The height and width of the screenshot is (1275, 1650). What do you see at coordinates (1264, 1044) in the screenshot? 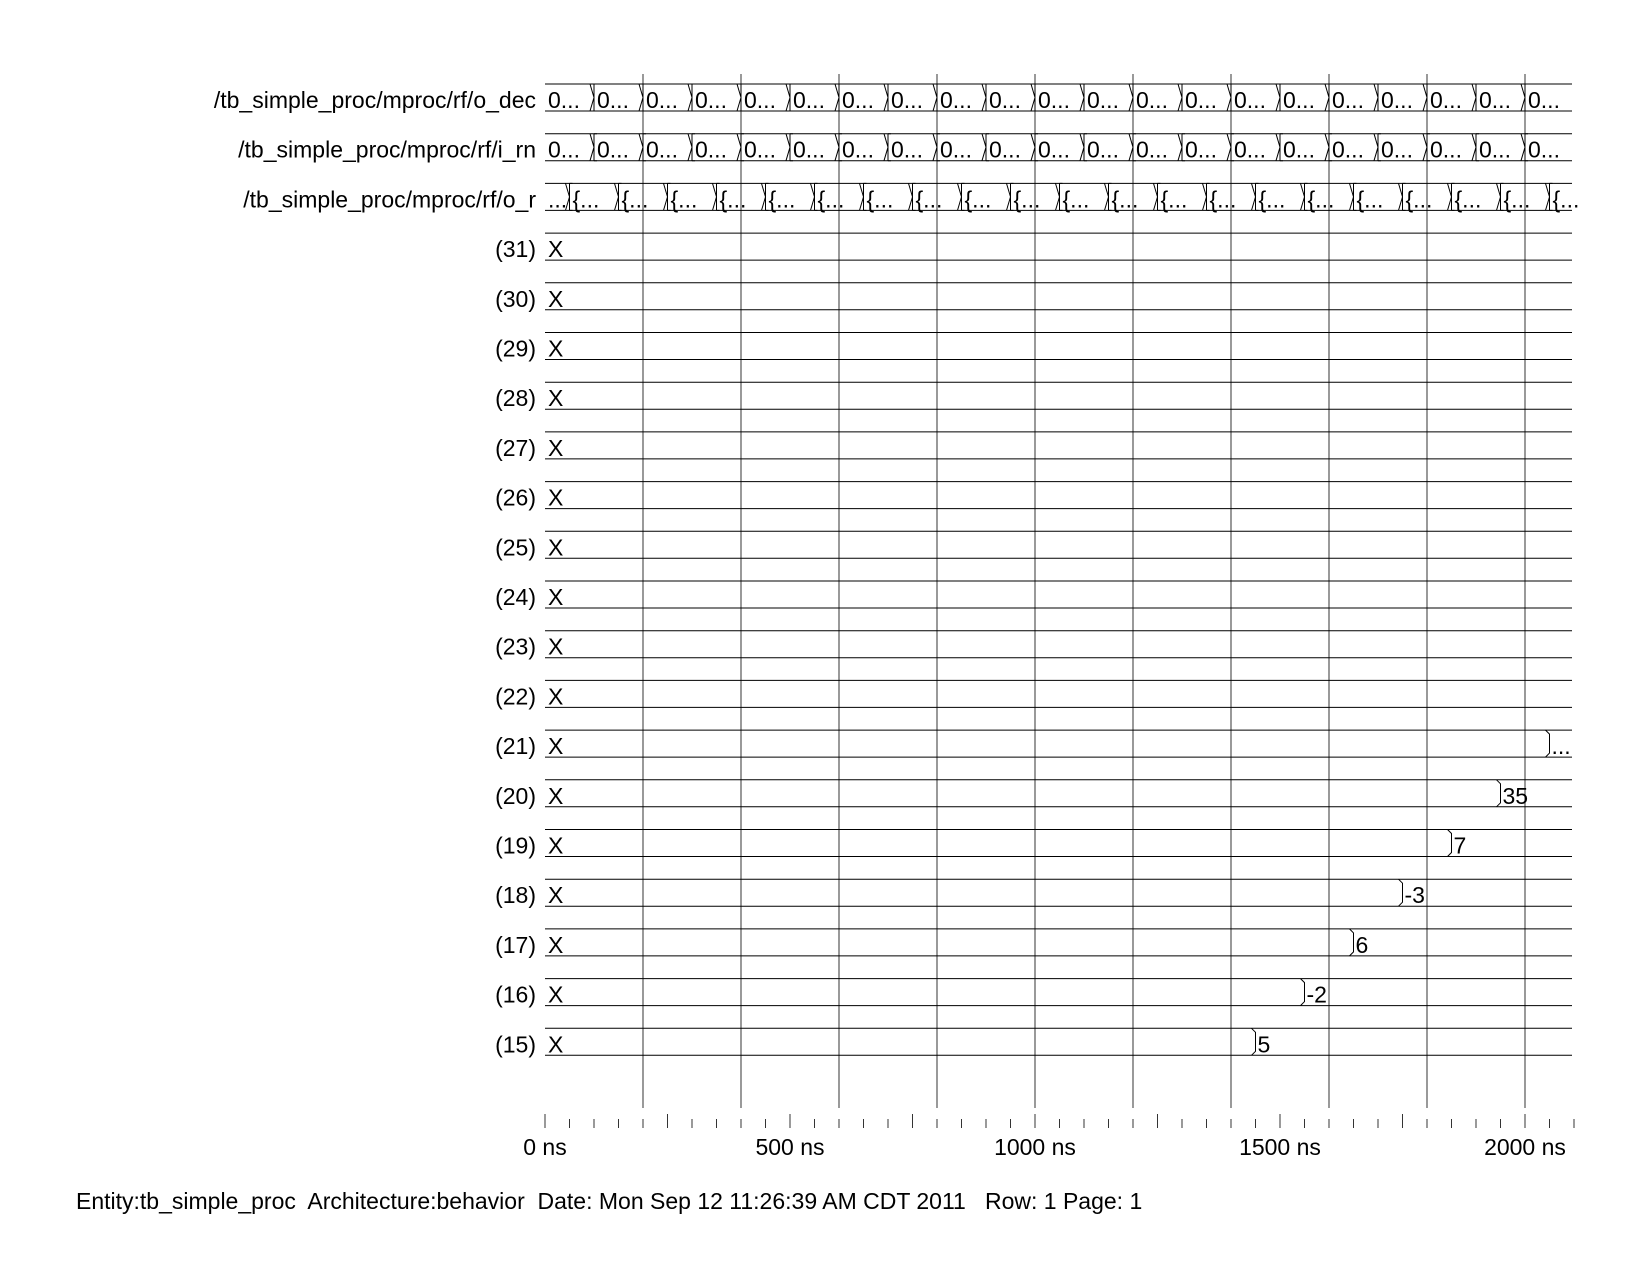
I see `changed-value: 5` at bounding box center [1264, 1044].